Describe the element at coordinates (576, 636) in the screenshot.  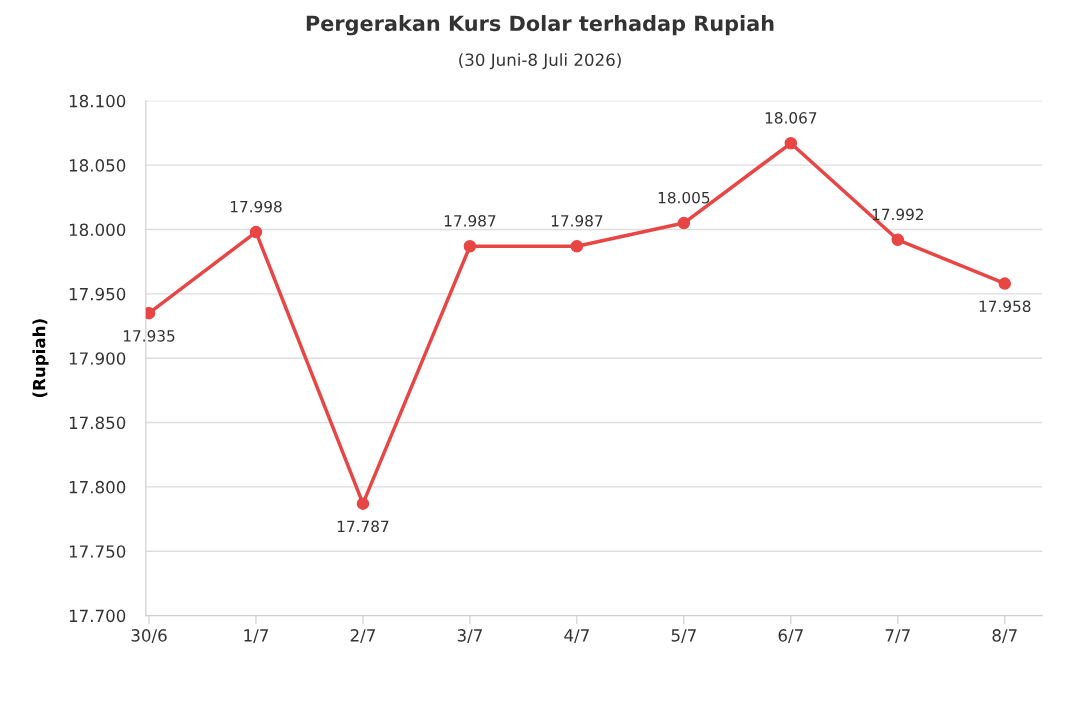
I see `x-tick-label: 4/7` at that location.